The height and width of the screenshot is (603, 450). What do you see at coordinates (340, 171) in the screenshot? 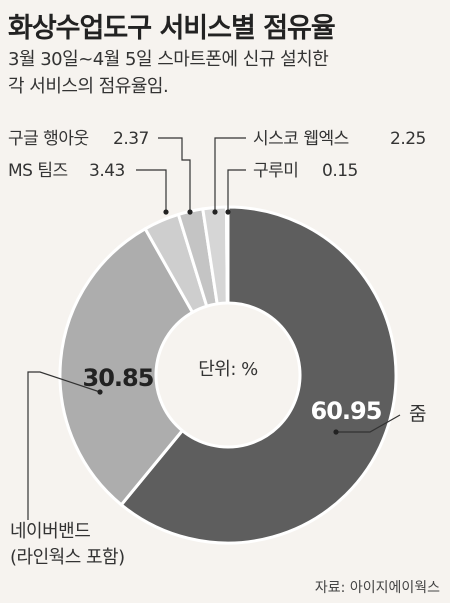
I see `slice-value-gurumi: 0.15` at bounding box center [340, 171].